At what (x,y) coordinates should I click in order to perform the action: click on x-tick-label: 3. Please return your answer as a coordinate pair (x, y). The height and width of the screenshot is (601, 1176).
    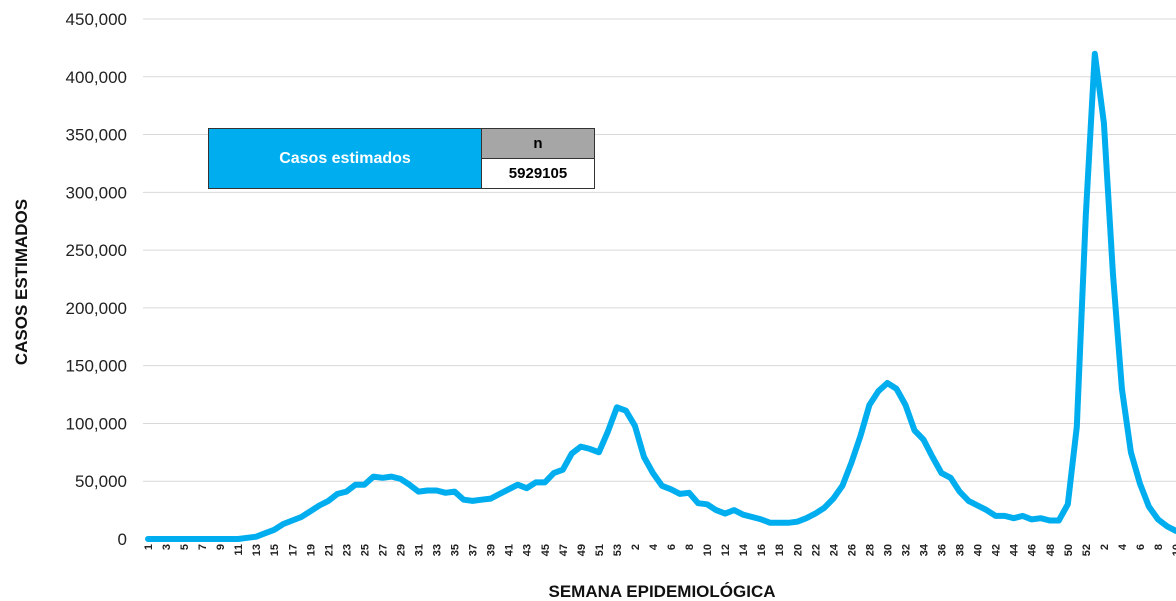
    Looking at the image, I should click on (167, 547).